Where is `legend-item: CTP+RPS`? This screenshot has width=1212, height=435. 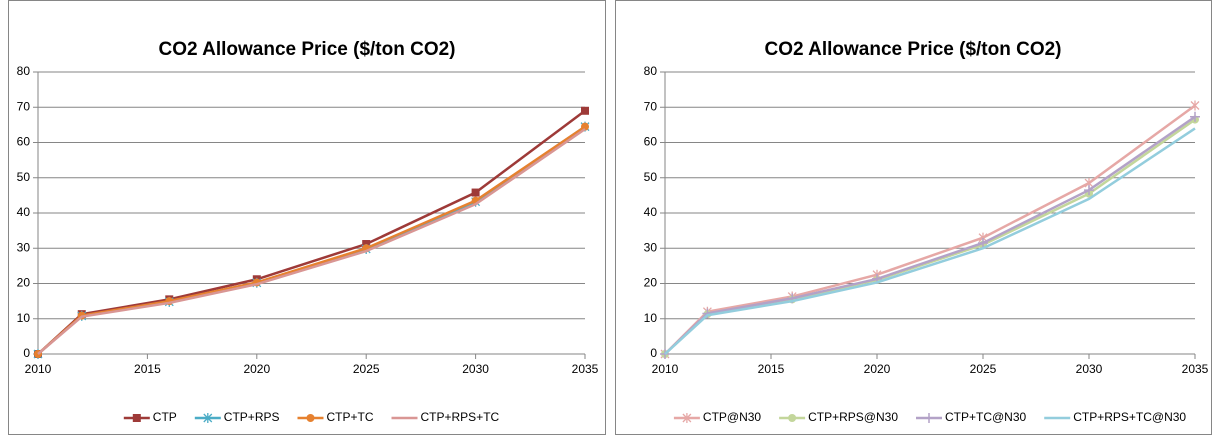
legend-item: CTP+RPS is located at coordinates (237, 417).